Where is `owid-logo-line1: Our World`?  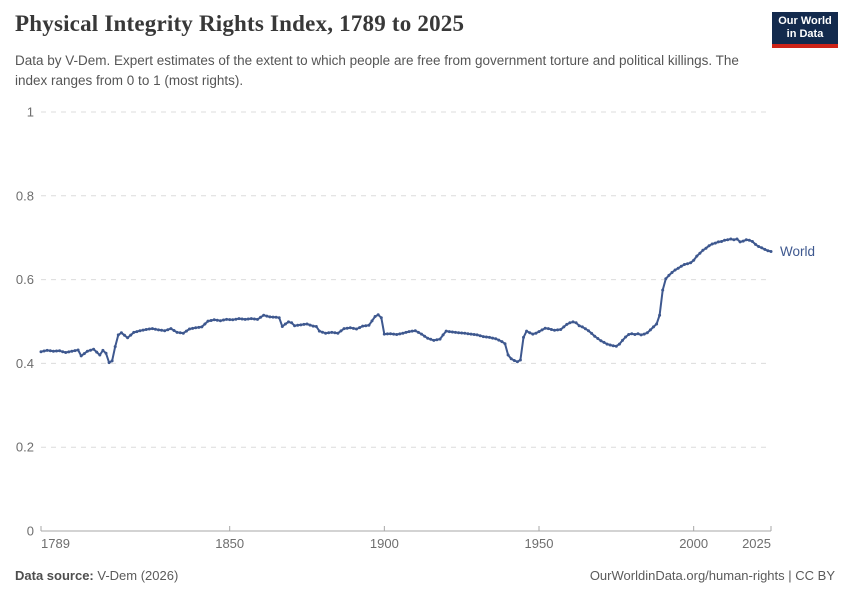
owid-logo-line1: Our World is located at coordinates (805, 21).